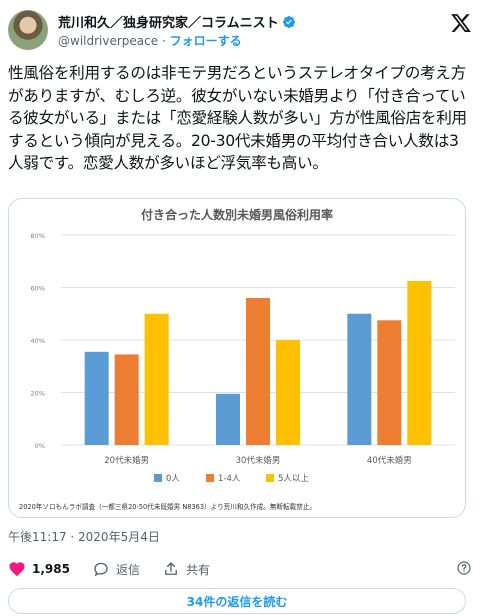 Image resolution: width=480 pixels, height=616 pixels. I want to click on heart-icon, so click(17, 569).